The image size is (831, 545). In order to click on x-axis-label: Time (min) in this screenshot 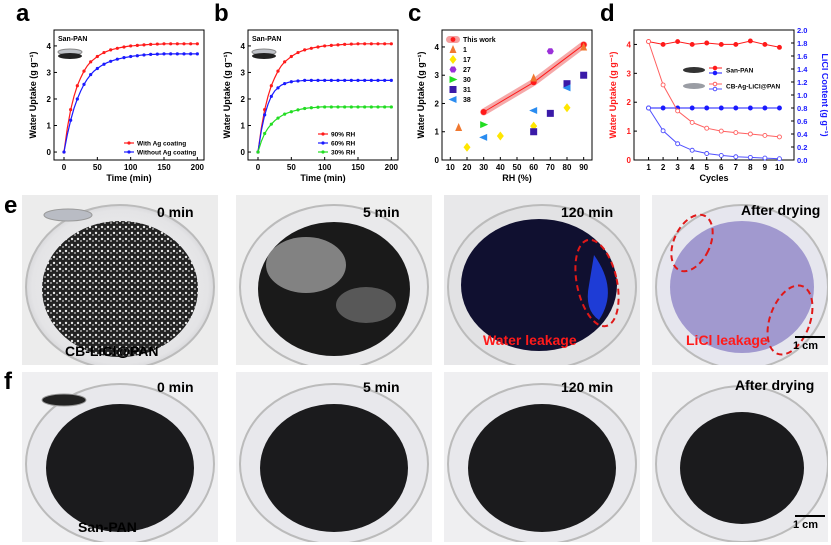, I will do `click(322, 178)`.